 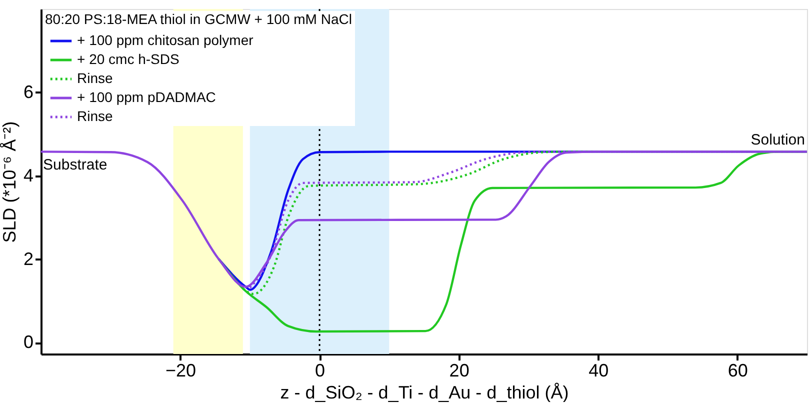 What do you see at coordinates (146, 97) in the screenshot?
I see `legend-label: + 100 ppm pDADMAC` at bounding box center [146, 97].